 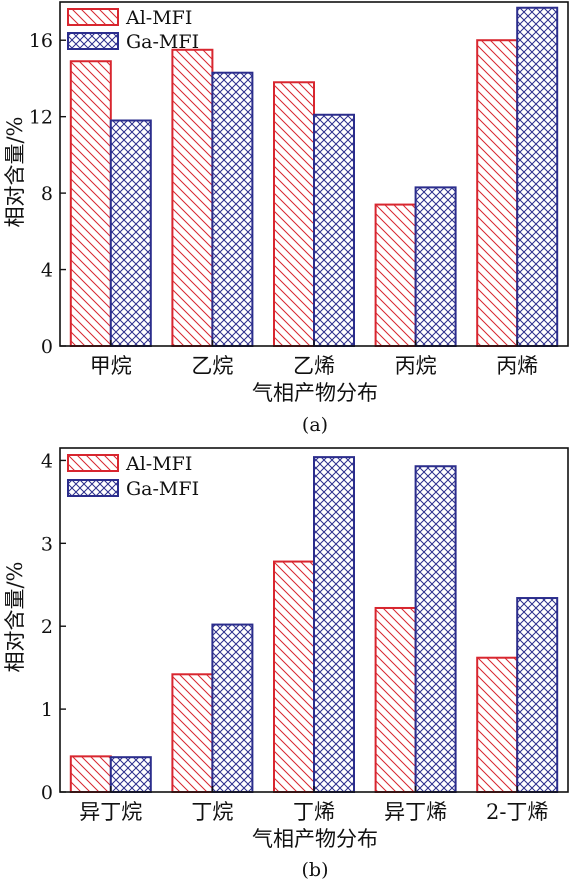 I want to click on panel-a-category-label-4: 丙烷, so click(x=416, y=366).